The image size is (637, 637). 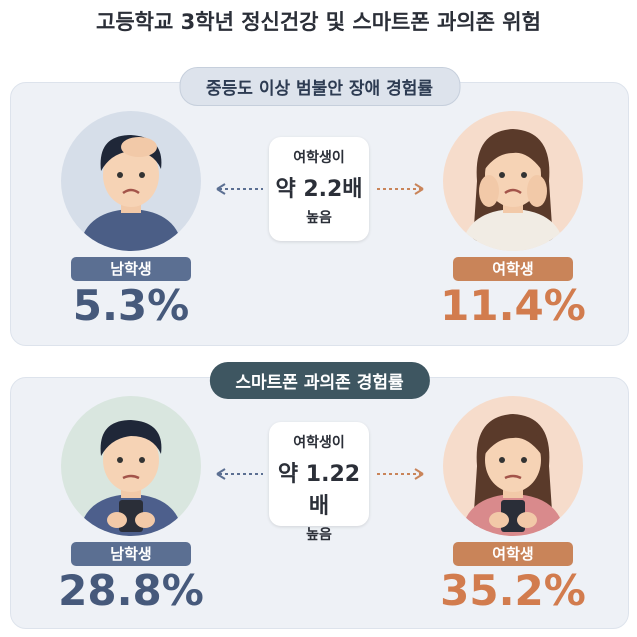 I want to click on section-heading: 스마트폰 과의존 경험률, so click(x=319, y=380).